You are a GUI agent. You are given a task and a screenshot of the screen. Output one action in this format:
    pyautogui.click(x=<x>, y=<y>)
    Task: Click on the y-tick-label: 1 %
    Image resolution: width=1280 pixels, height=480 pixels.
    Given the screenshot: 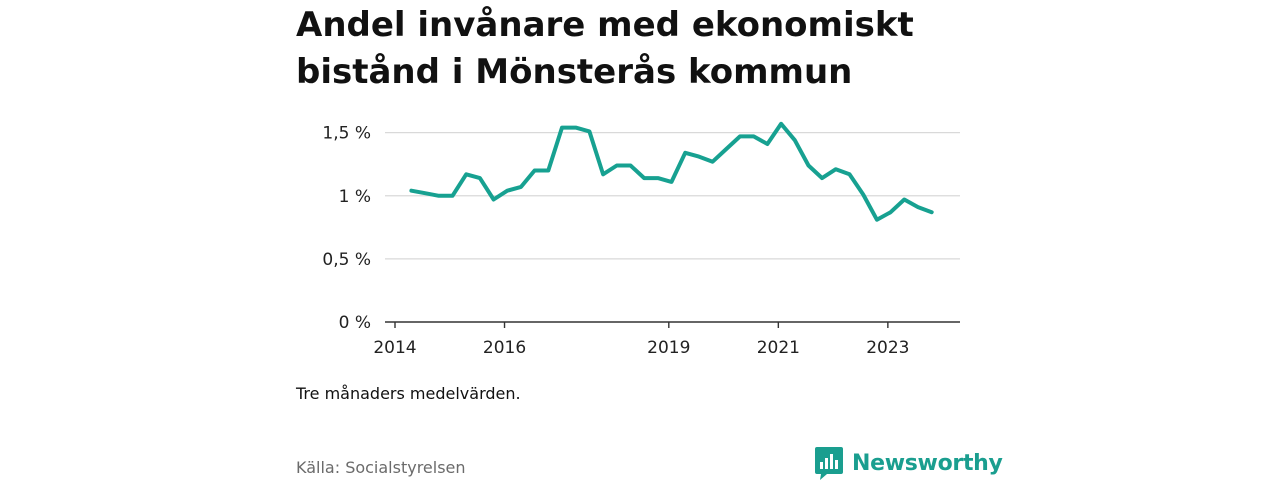 What is the action you would take?
    pyautogui.click(x=355, y=197)
    